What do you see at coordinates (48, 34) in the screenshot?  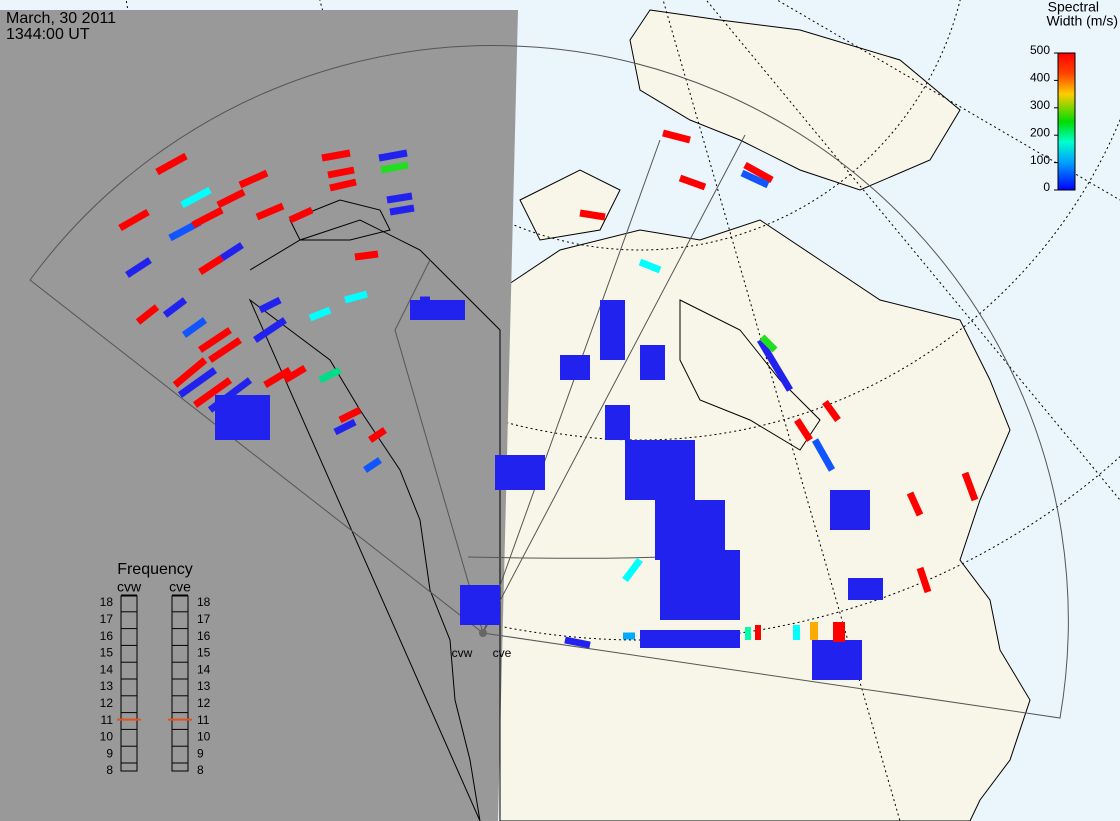 I see `time-label: 1344:00 UT` at bounding box center [48, 34].